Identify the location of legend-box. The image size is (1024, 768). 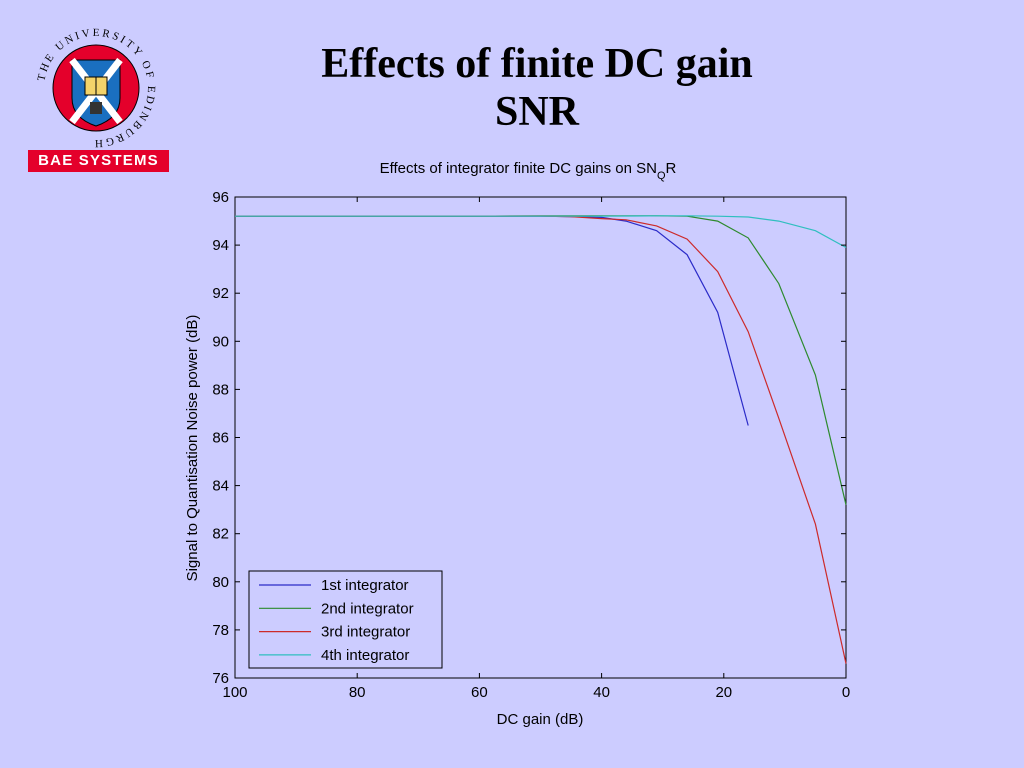
(345, 619).